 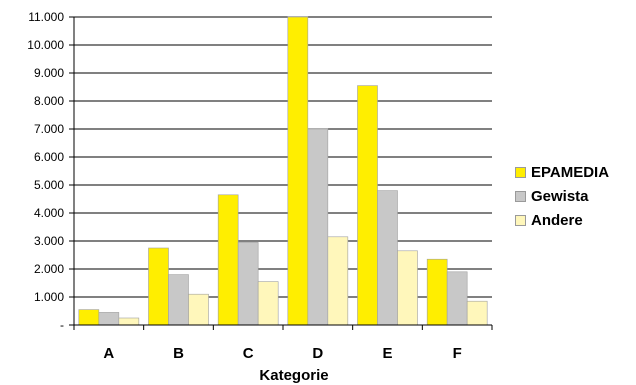 I want to click on bar-andere-f, so click(x=477, y=313).